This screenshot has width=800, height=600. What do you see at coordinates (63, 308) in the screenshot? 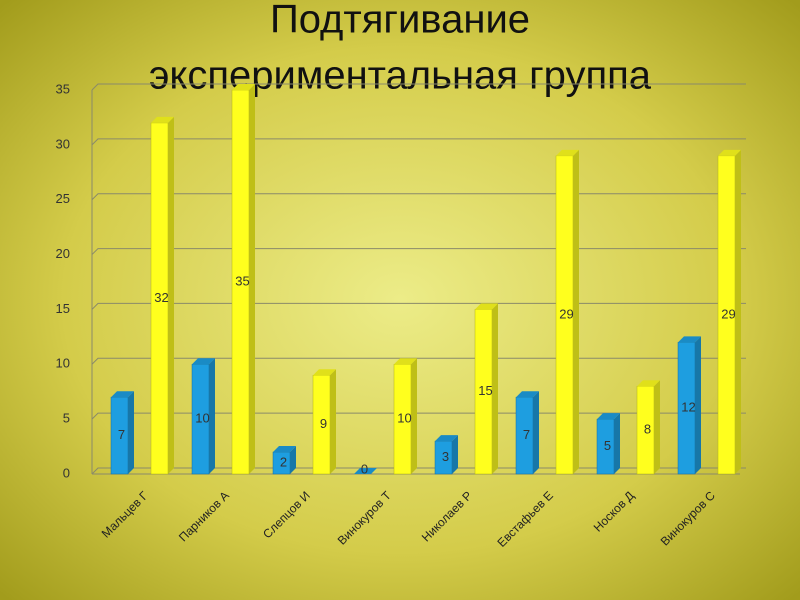
I see `y-tick-label: 15` at bounding box center [63, 308].